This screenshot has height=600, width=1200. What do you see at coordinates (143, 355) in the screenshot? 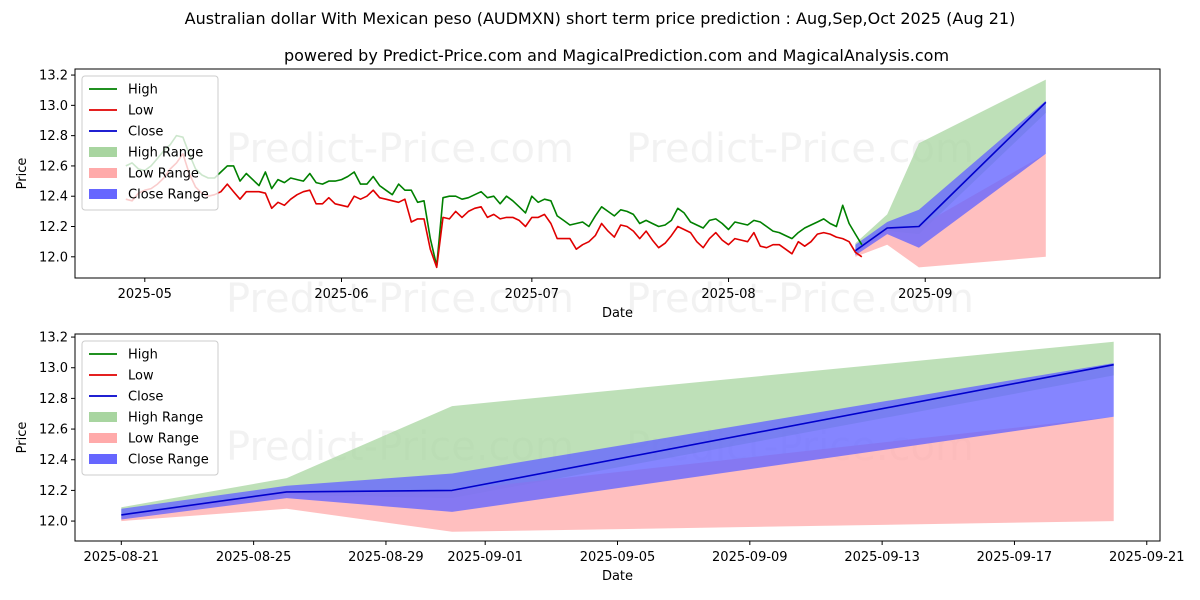
I see `bottom-legend-label: High` at bounding box center [143, 355].